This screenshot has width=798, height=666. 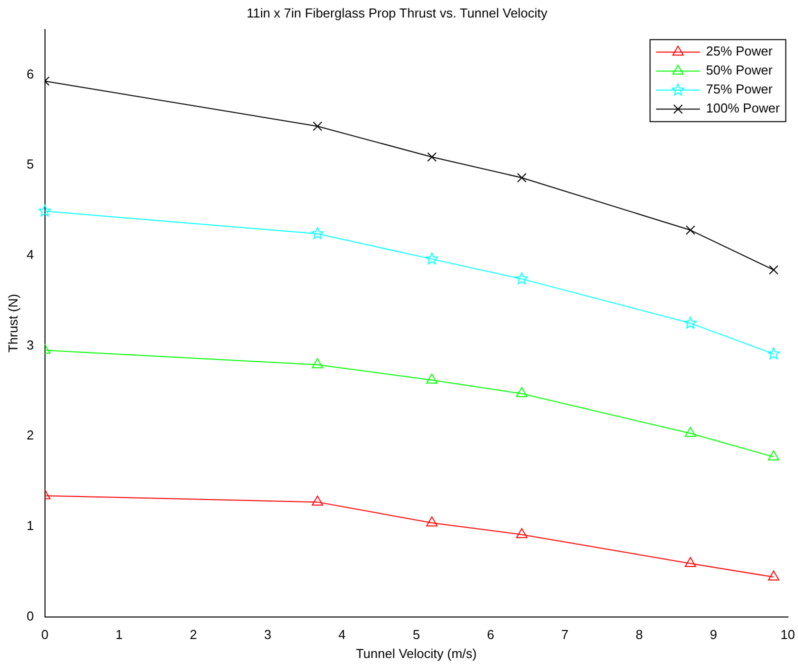 I want to click on x-tick-label: 8, so click(x=639, y=634).